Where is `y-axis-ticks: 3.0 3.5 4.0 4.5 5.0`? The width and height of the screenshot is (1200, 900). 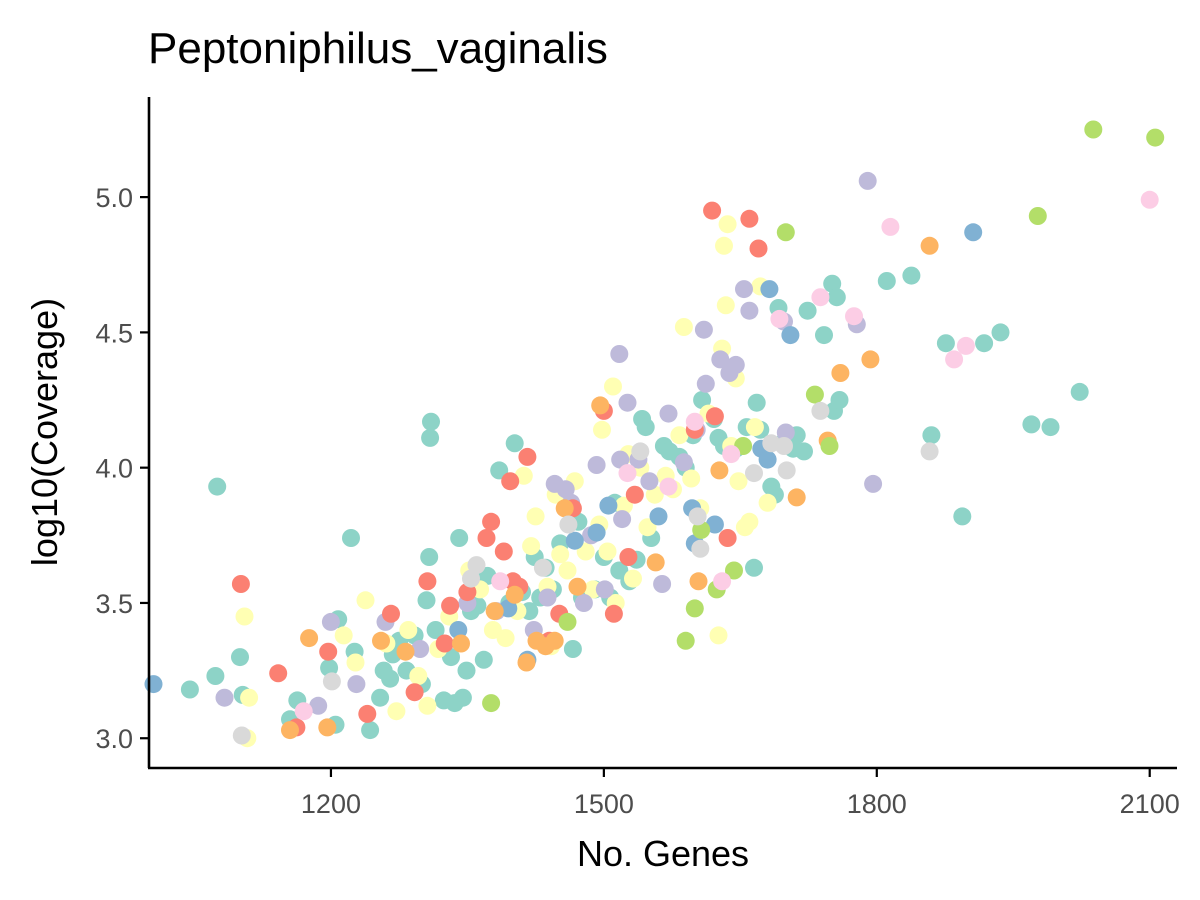
y-axis-ticks: 3.0 3.5 4.0 4.5 5.0 is located at coordinates (122, 468).